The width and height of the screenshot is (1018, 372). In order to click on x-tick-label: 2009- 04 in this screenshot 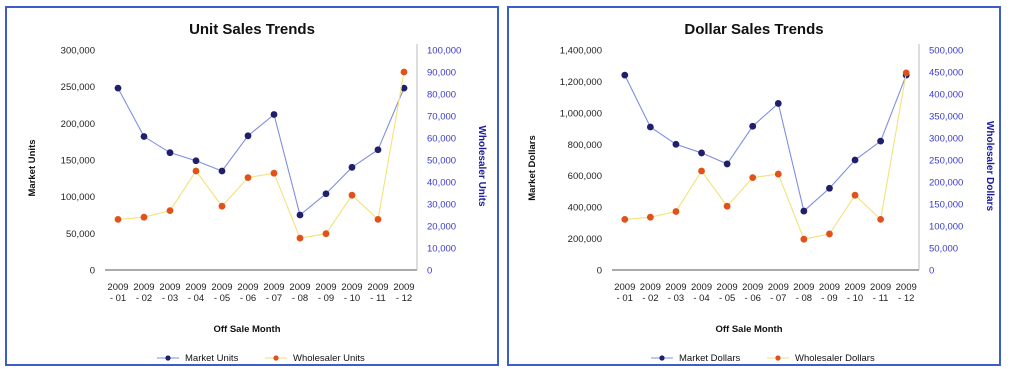, I will do `click(195, 293)`.